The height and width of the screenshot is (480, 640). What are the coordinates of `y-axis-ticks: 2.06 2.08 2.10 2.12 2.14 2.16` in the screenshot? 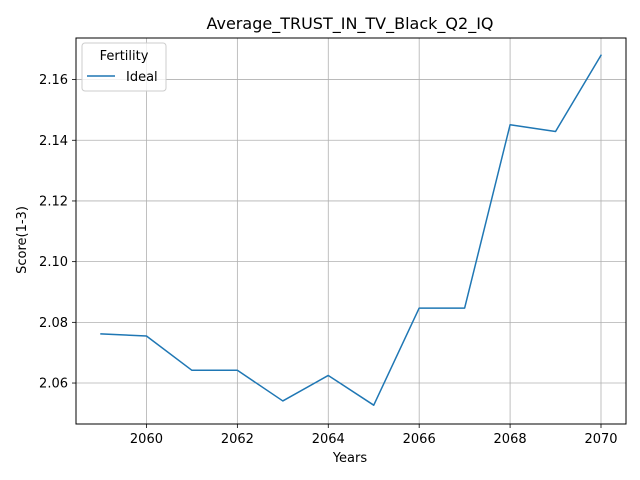 It's located at (57, 232).